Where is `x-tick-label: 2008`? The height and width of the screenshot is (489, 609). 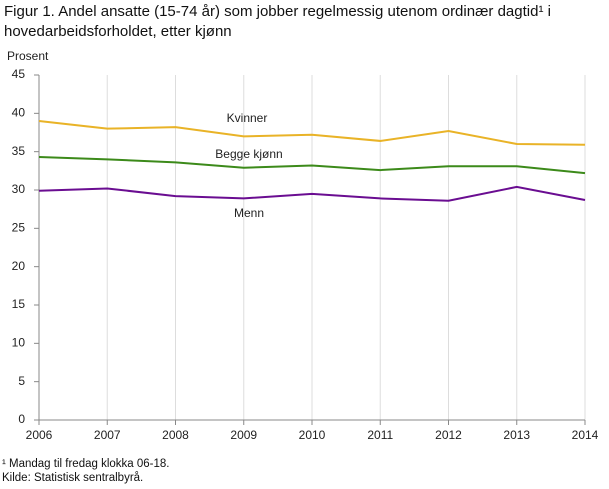 x-tick-label: 2008 is located at coordinates (175, 435).